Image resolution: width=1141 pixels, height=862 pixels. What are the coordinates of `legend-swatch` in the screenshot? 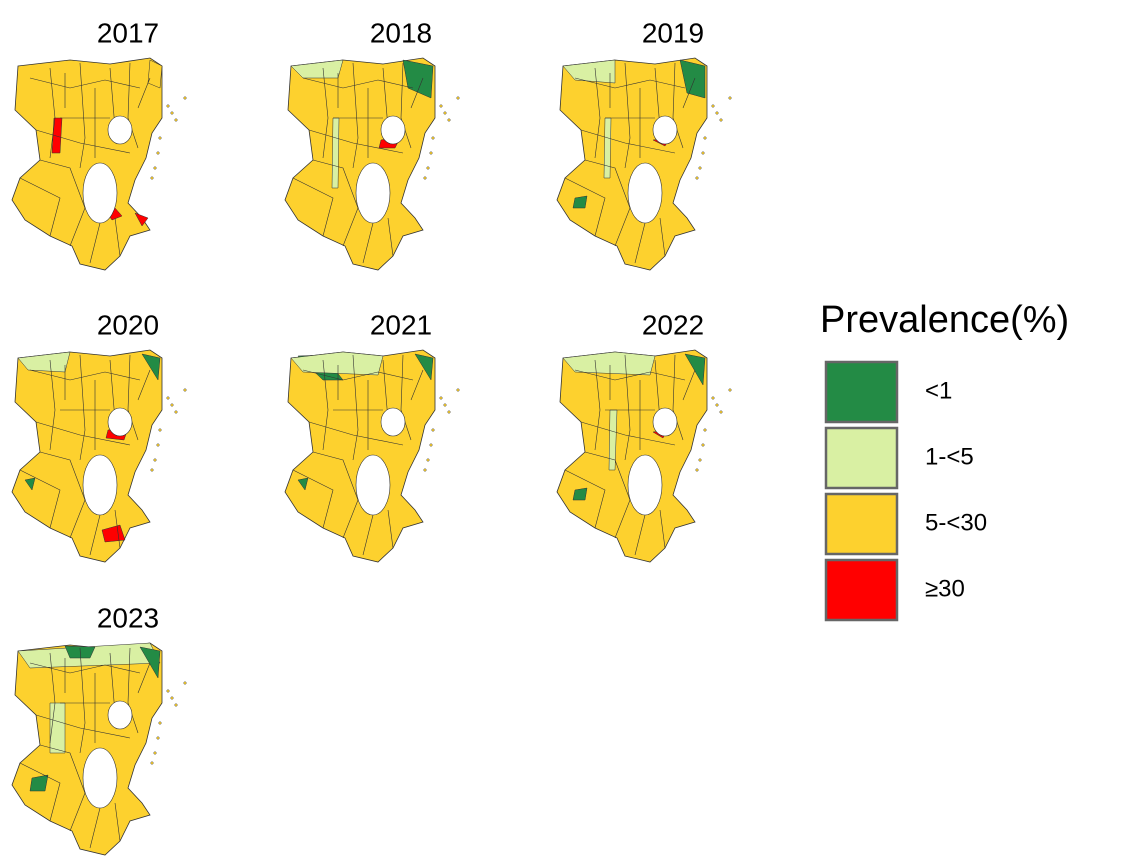 It's located at (861, 590).